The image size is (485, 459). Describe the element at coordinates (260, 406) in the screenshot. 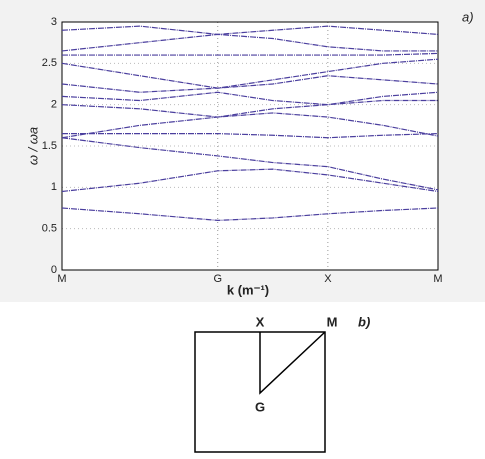

I see `point-label: G` at that location.